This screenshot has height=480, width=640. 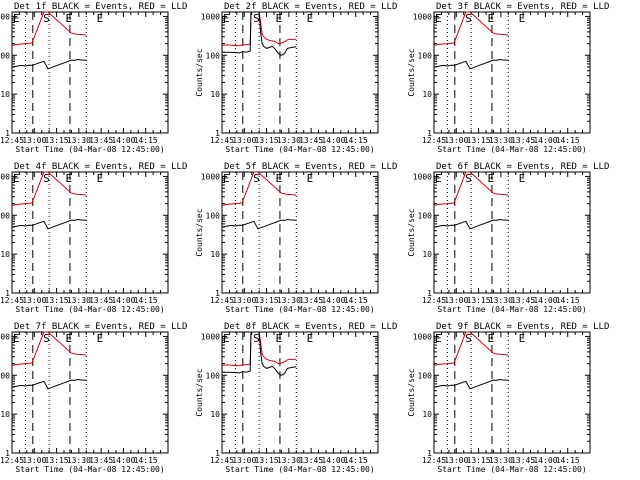 I want to click on panel-title: Det 8f BLACK = Events, RED = LLD, so click(x=310, y=327).